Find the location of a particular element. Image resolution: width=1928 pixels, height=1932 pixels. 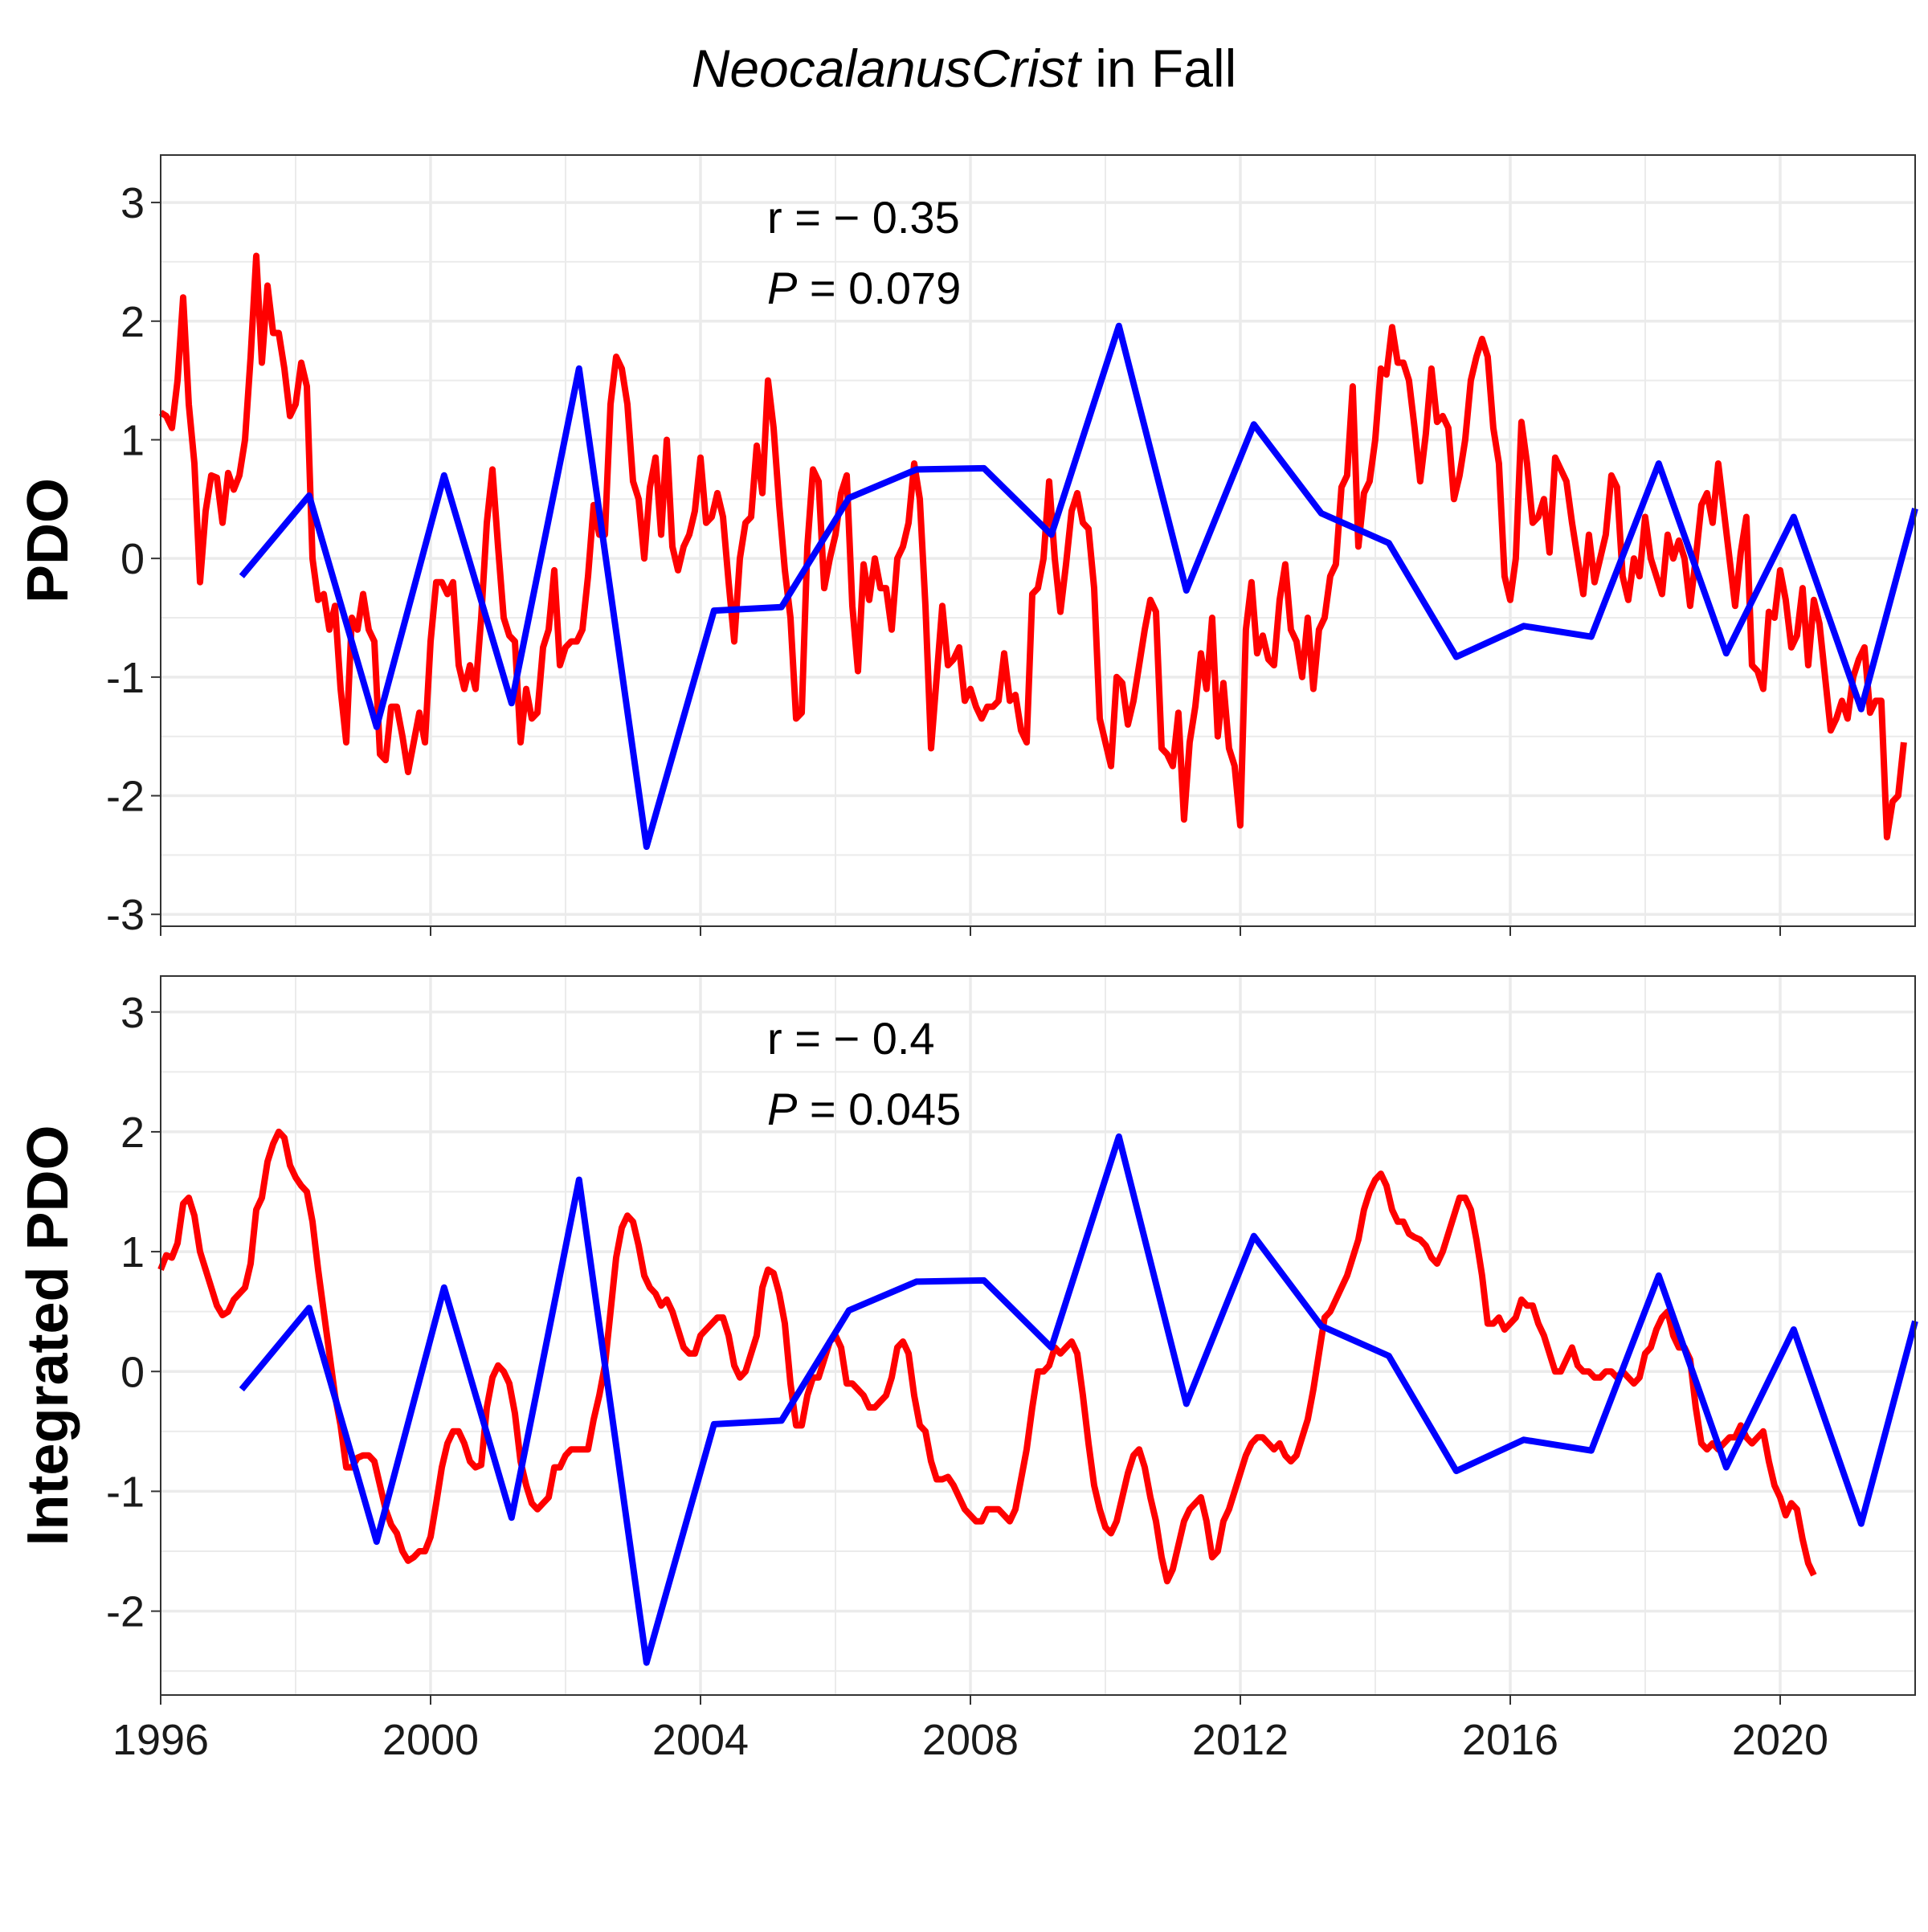

annotation-p: P = 0.079 is located at coordinates (864, 288).